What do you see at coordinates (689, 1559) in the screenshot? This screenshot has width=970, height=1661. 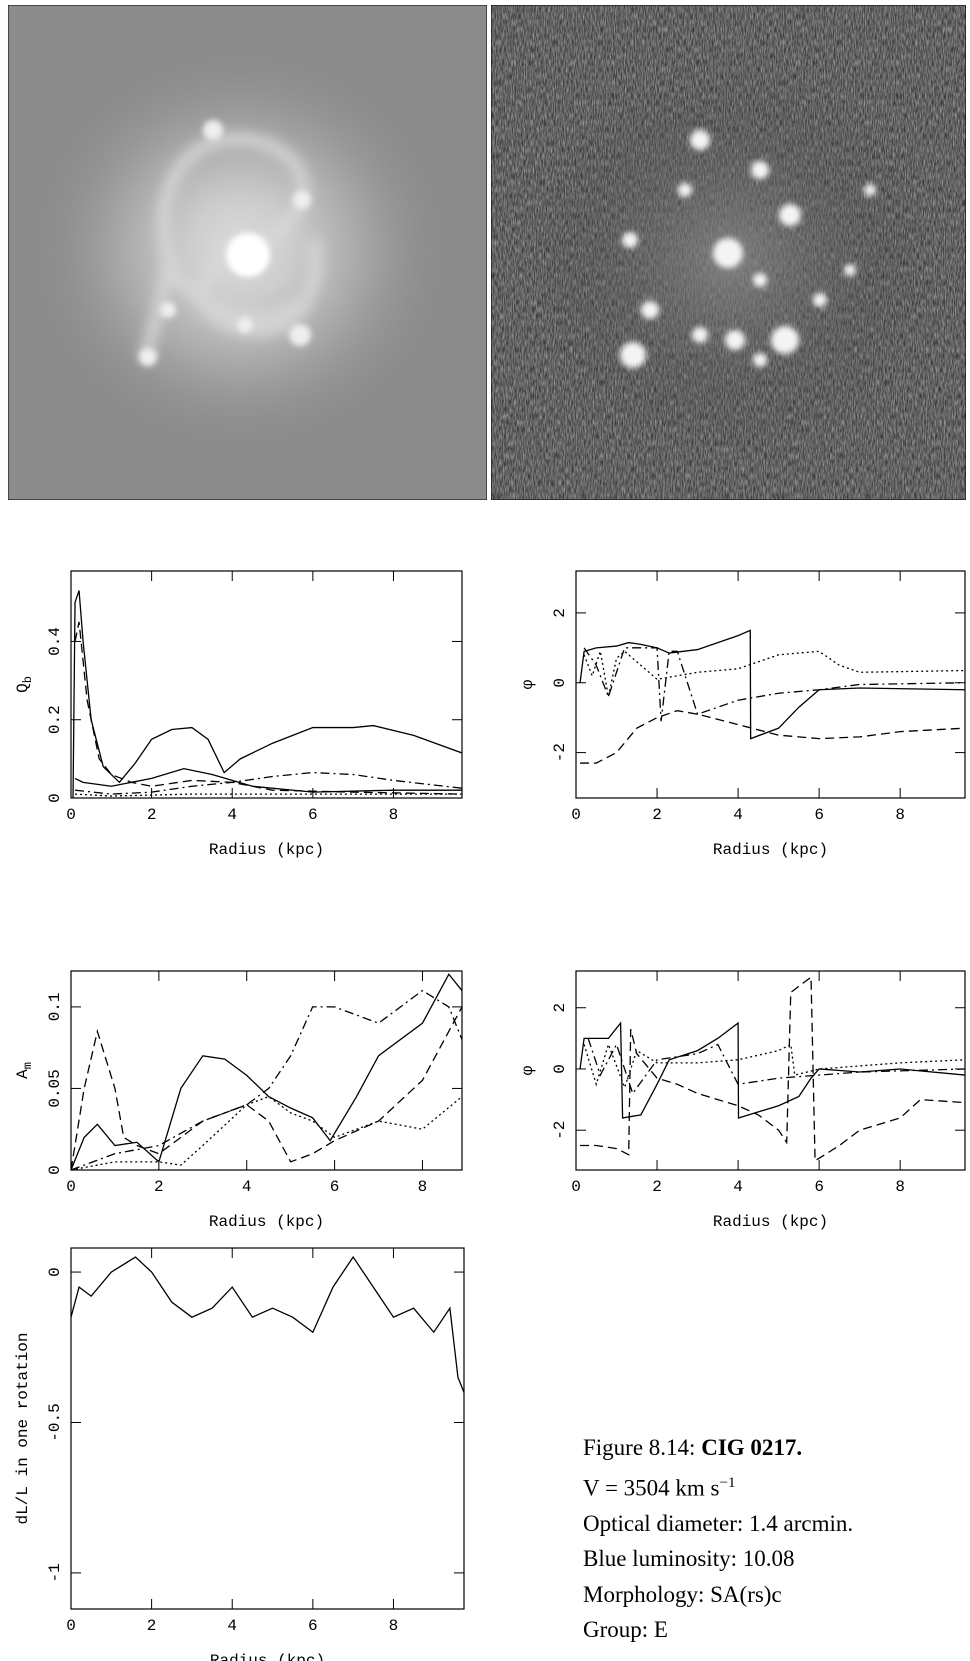 I see `caption-line: Blue luminosity: 10.08` at bounding box center [689, 1559].